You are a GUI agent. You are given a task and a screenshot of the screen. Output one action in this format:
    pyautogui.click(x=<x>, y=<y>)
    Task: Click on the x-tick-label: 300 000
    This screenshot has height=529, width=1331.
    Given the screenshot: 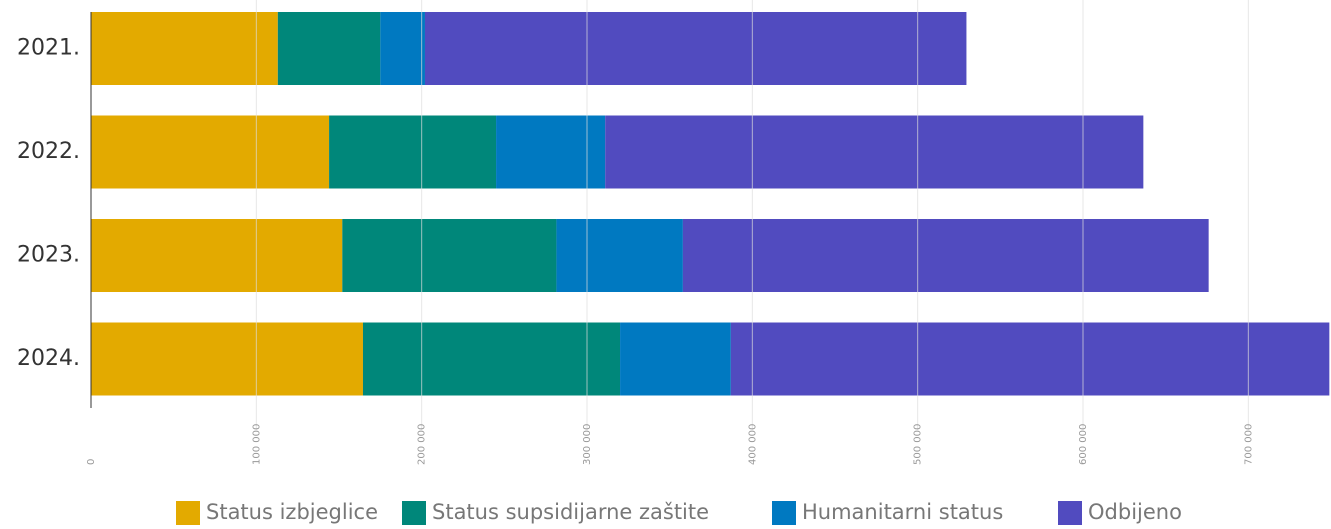 What is the action you would take?
    pyautogui.click(x=587, y=444)
    